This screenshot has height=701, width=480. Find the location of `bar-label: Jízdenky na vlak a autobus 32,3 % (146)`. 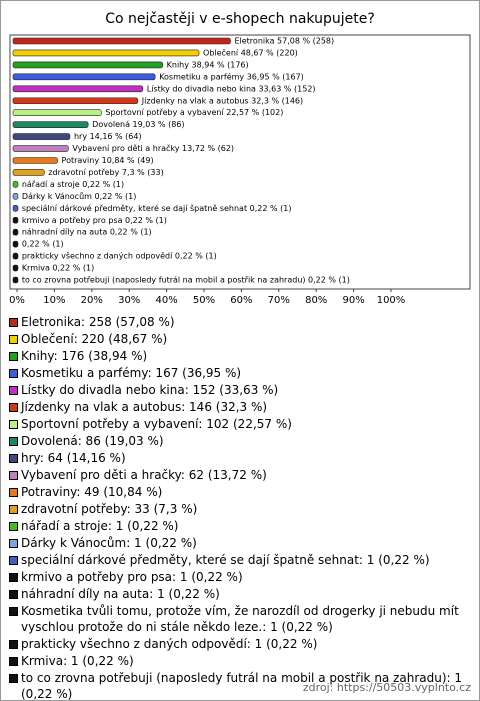

bar-label: Jízdenky na vlak a autobus 32,3 % (146) is located at coordinates (222, 100).